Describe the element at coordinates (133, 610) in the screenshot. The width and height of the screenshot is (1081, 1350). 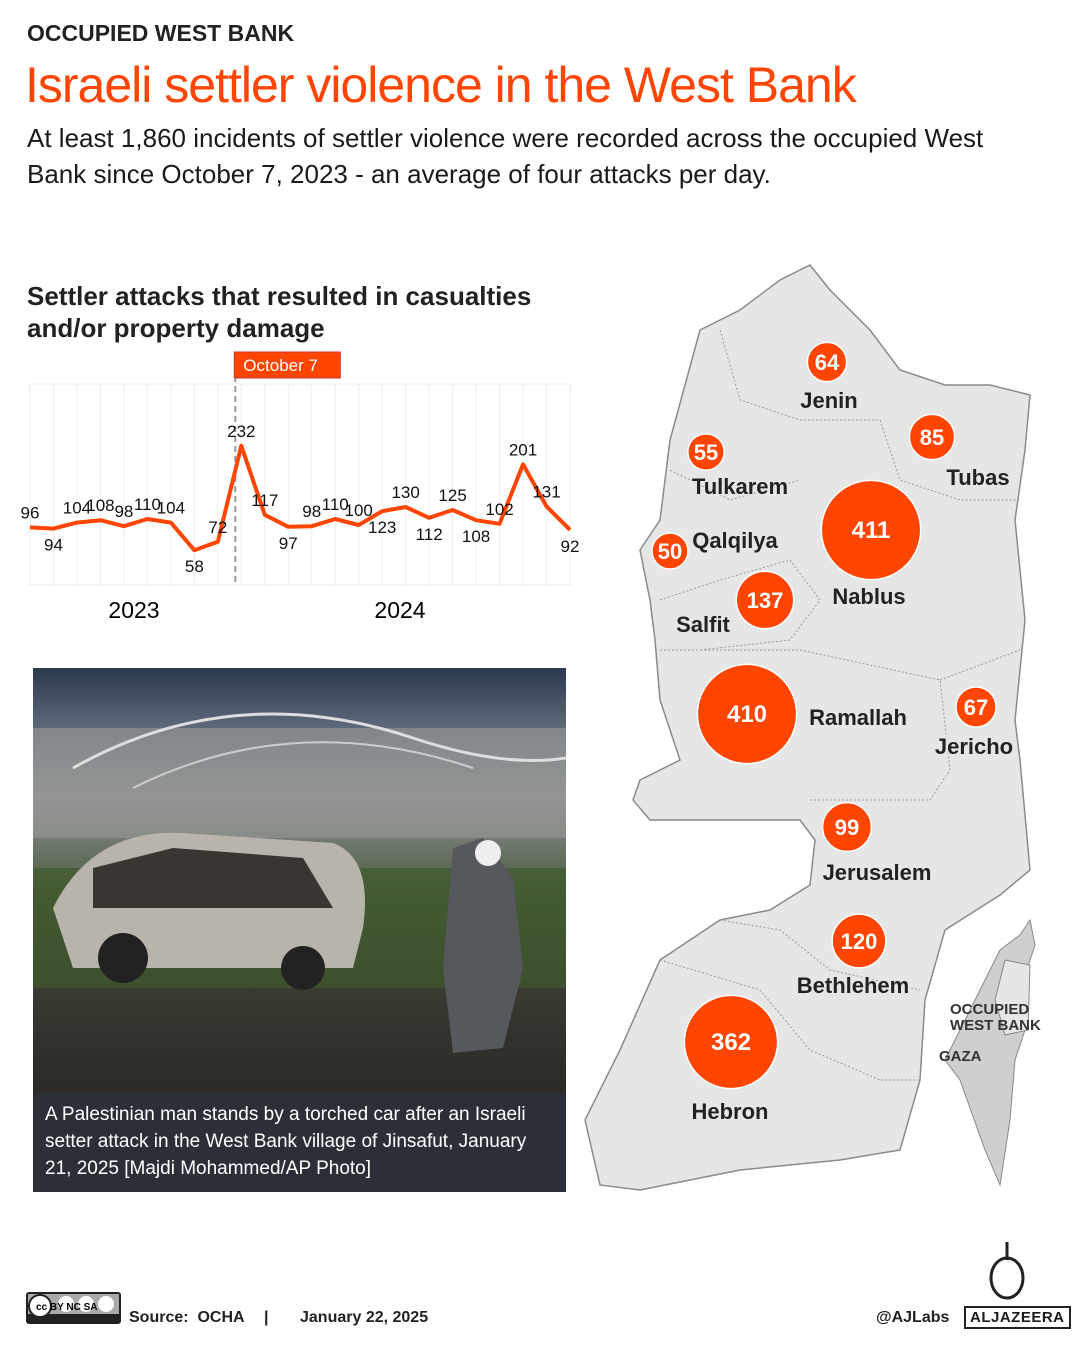
I see `x-label-2023: 2023` at that location.